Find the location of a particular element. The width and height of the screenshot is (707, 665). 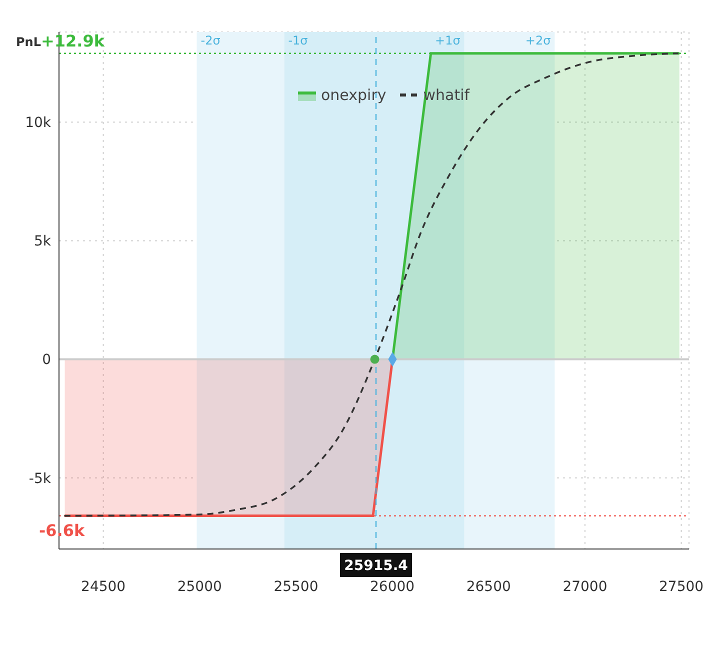

x-tick-label: 26000 is located at coordinates (392, 586).